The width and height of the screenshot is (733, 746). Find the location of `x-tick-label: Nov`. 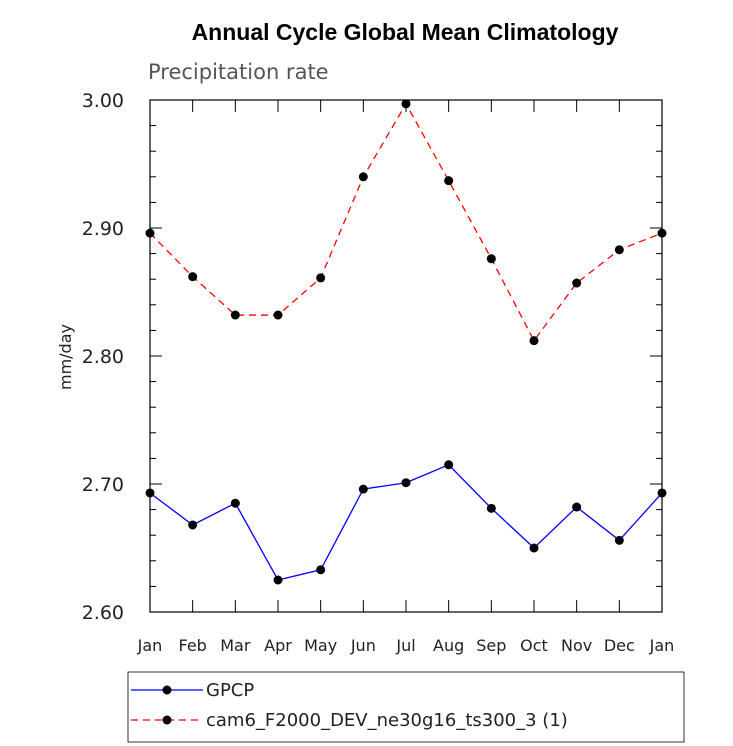

x-tick-label: Nov is located at coordinates (576, 645).